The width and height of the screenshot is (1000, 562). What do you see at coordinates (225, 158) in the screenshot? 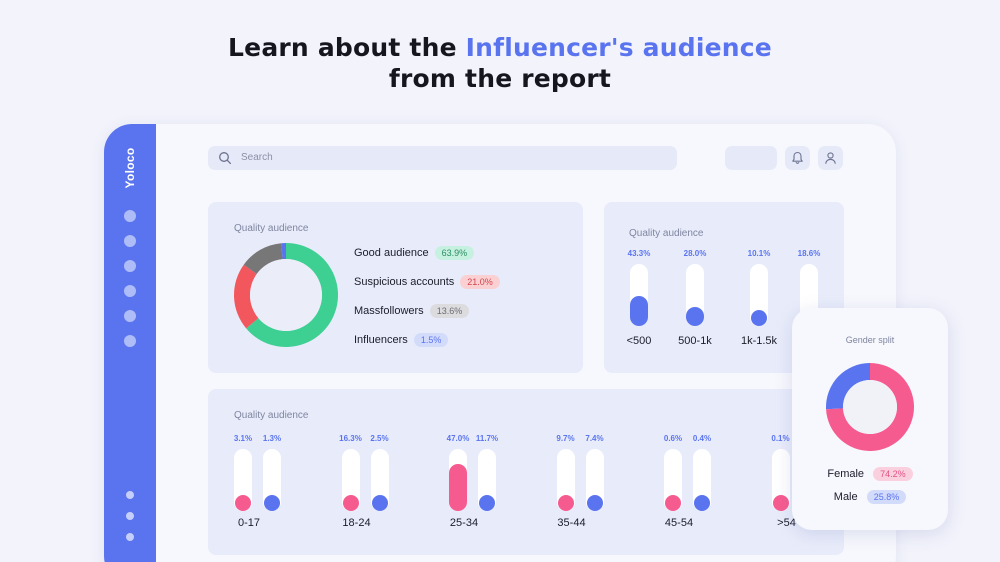
I see `search-icon` at bounding box center [225, 158].